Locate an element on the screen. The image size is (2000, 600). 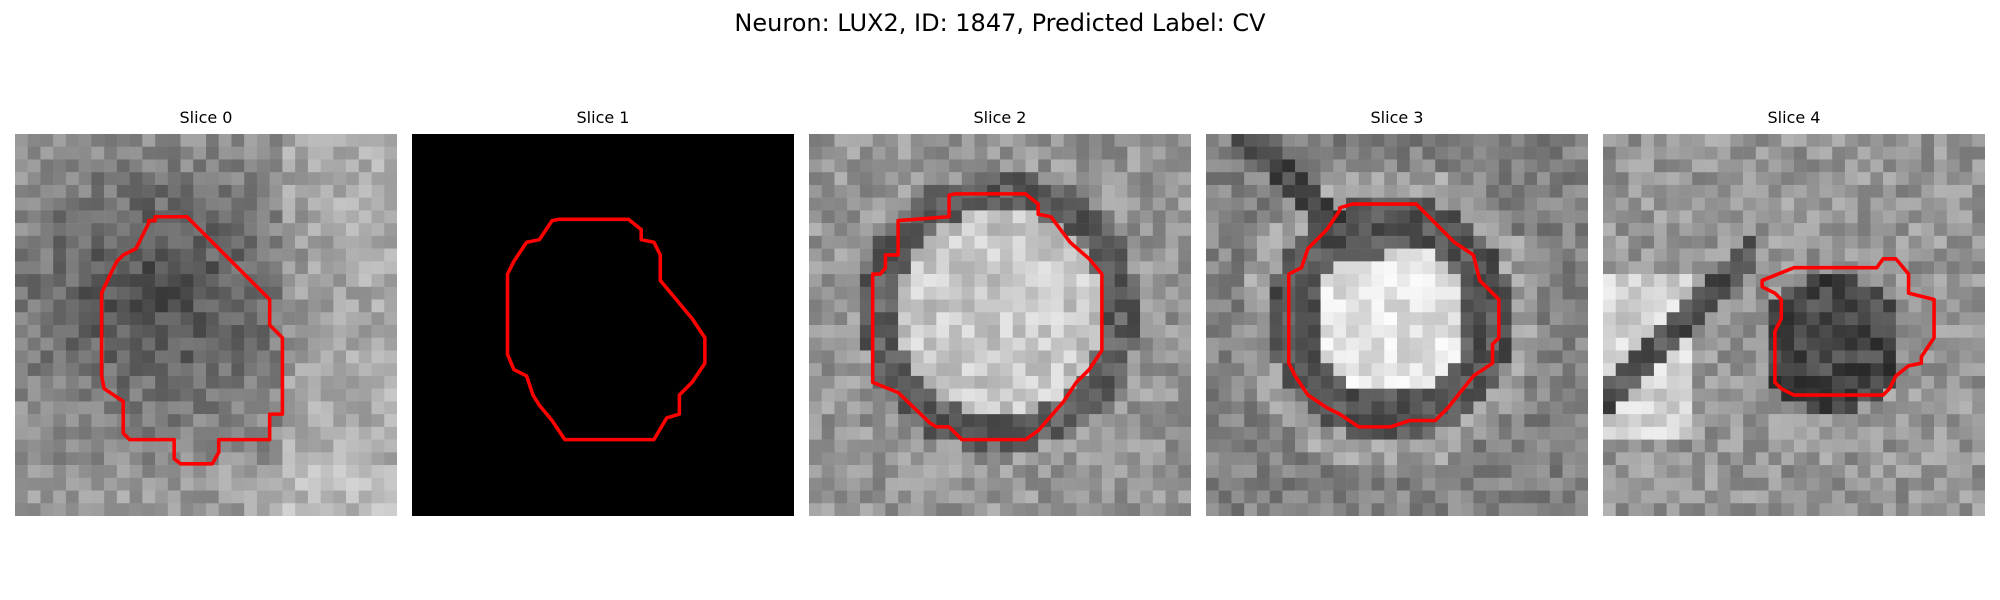
slice-title: Slice 0 is located at coordinates (206, 117).